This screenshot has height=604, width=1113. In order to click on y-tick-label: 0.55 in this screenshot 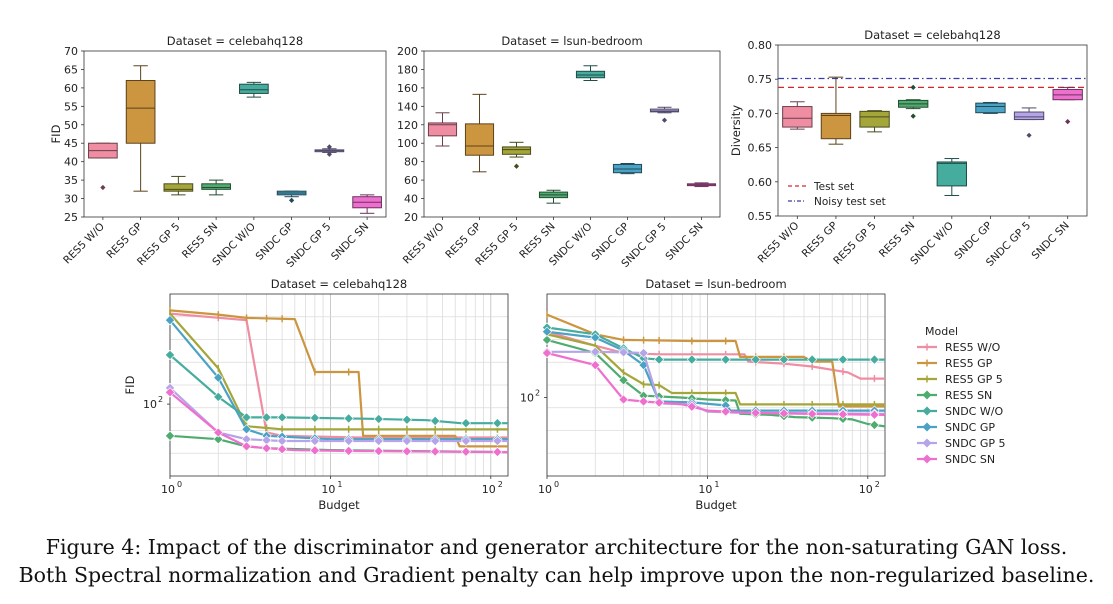, I will do `click(760, 216)`.